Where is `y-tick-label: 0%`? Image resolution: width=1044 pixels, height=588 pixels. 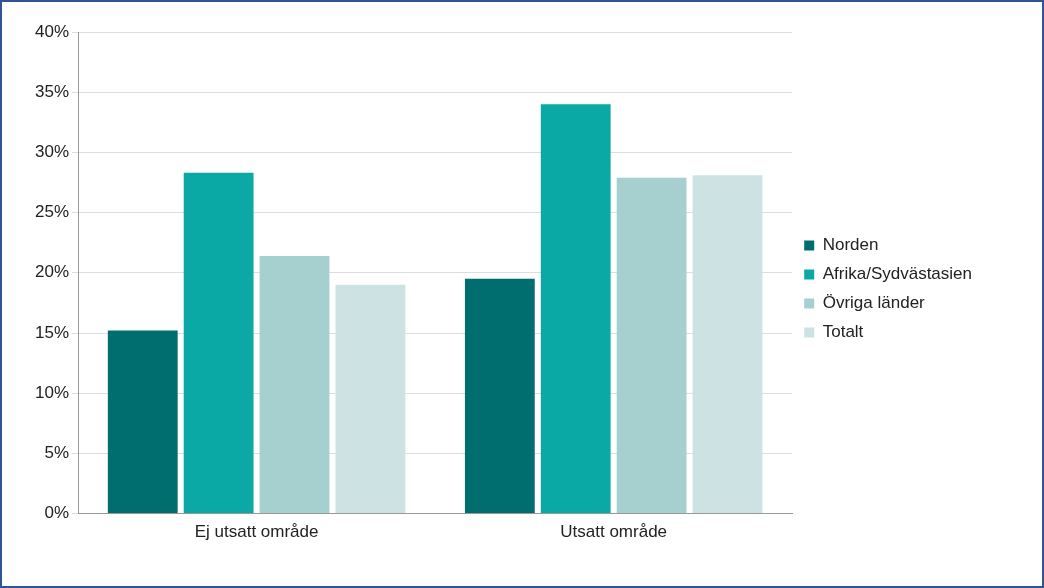 y-tick-label: 0% is located at coordinates (57, 513).